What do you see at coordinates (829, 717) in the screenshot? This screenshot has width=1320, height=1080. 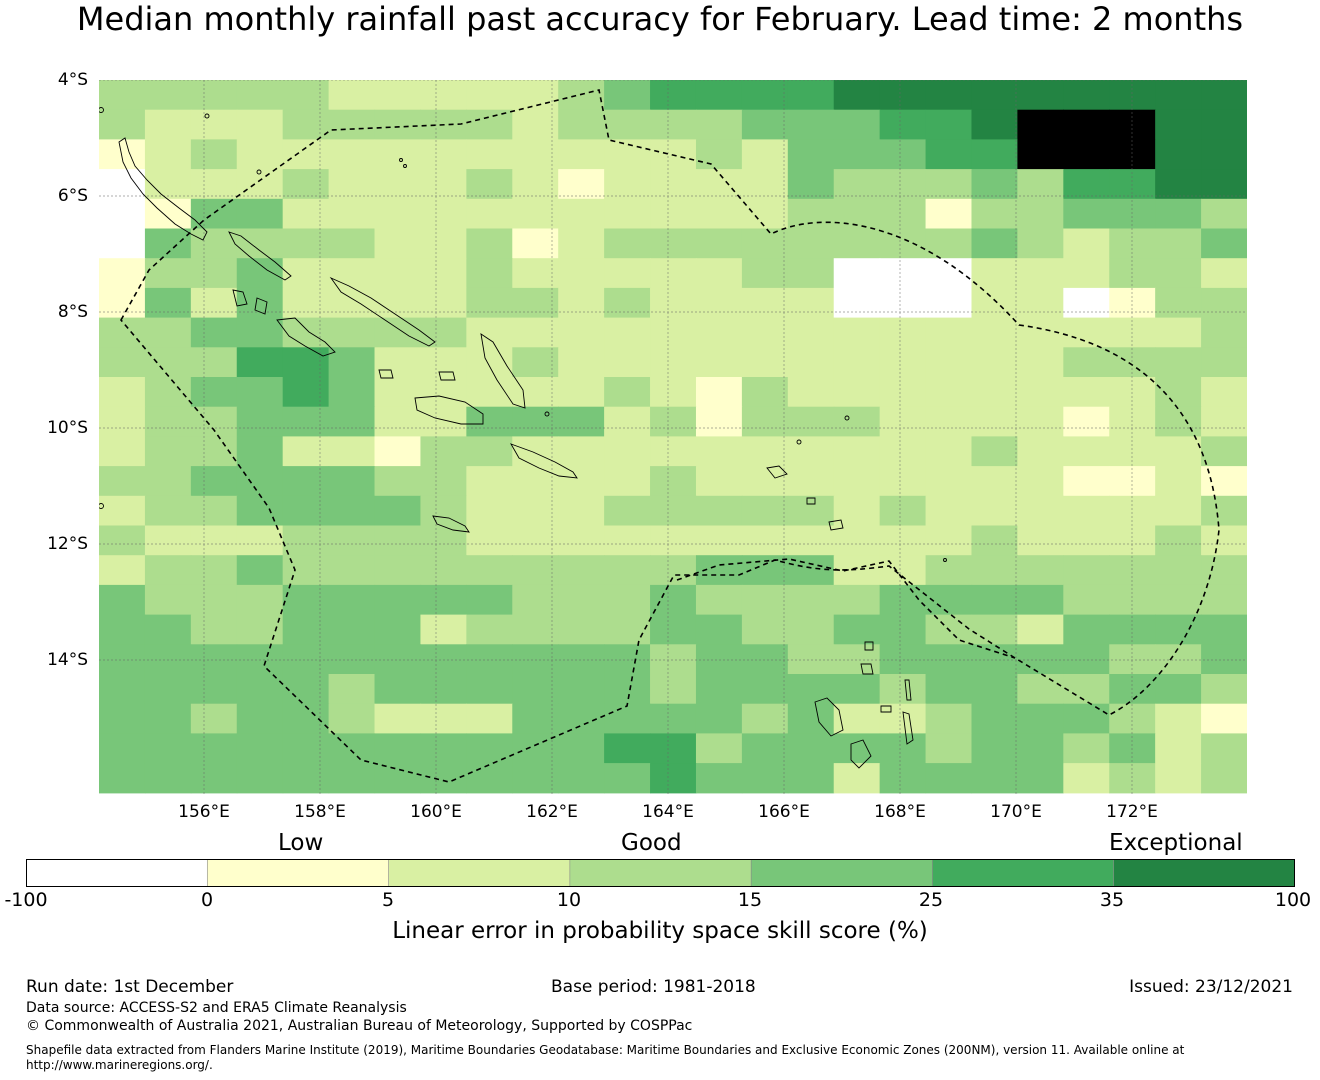 I see `espiritu-santo-island` at bounding box center [829, 717].